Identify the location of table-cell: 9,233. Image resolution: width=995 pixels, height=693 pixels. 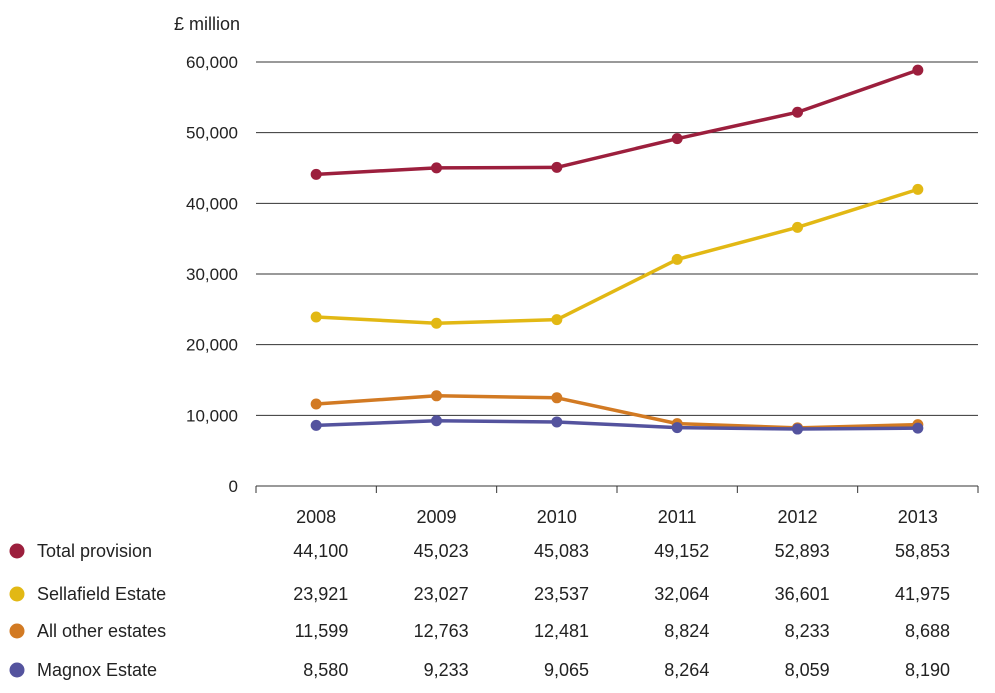
(446, 670).